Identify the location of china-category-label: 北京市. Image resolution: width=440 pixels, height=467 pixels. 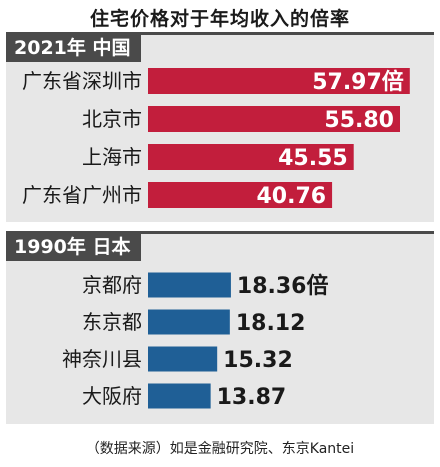
(112, 119).